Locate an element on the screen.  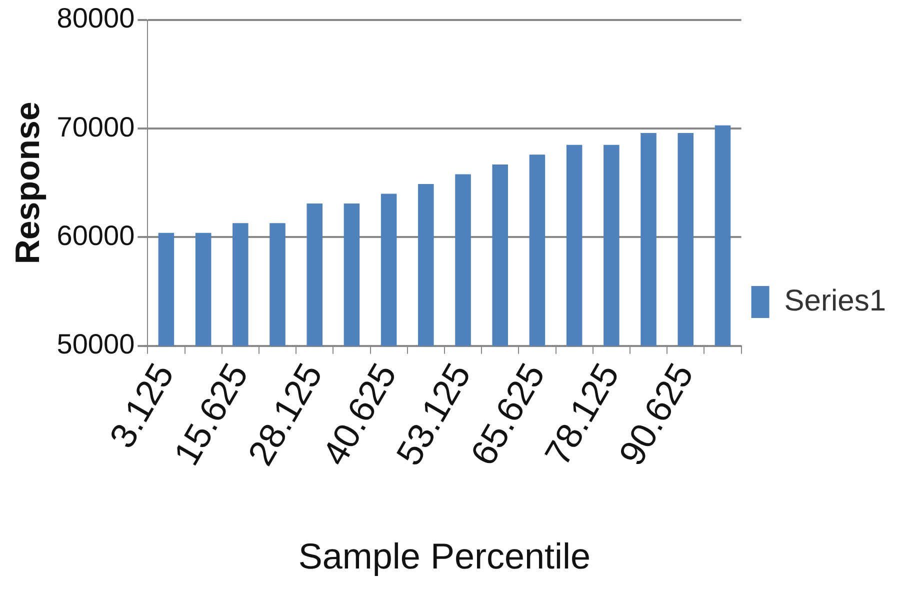
y-axis-title: Response is located at coordinates (27, 183).